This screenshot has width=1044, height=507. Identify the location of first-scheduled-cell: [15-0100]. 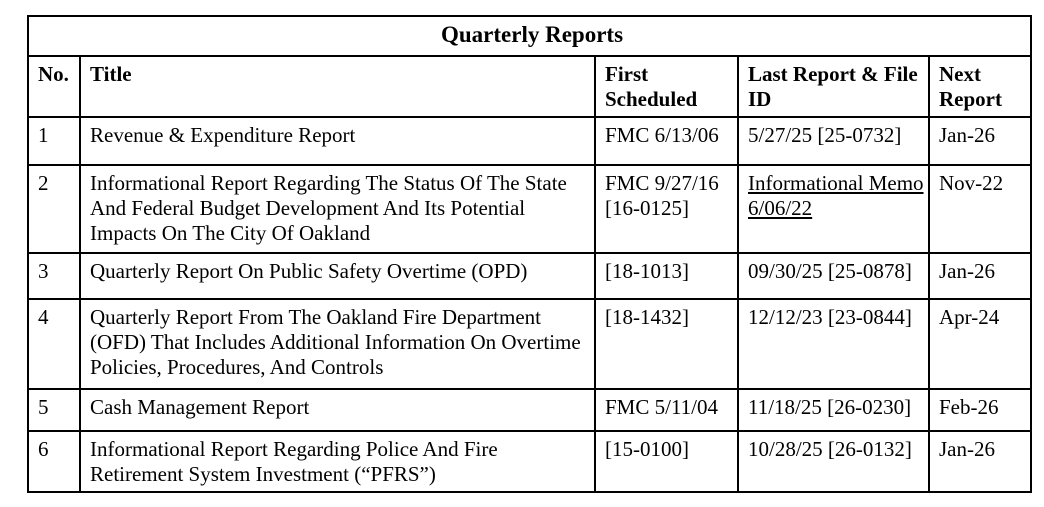
(666, 461).